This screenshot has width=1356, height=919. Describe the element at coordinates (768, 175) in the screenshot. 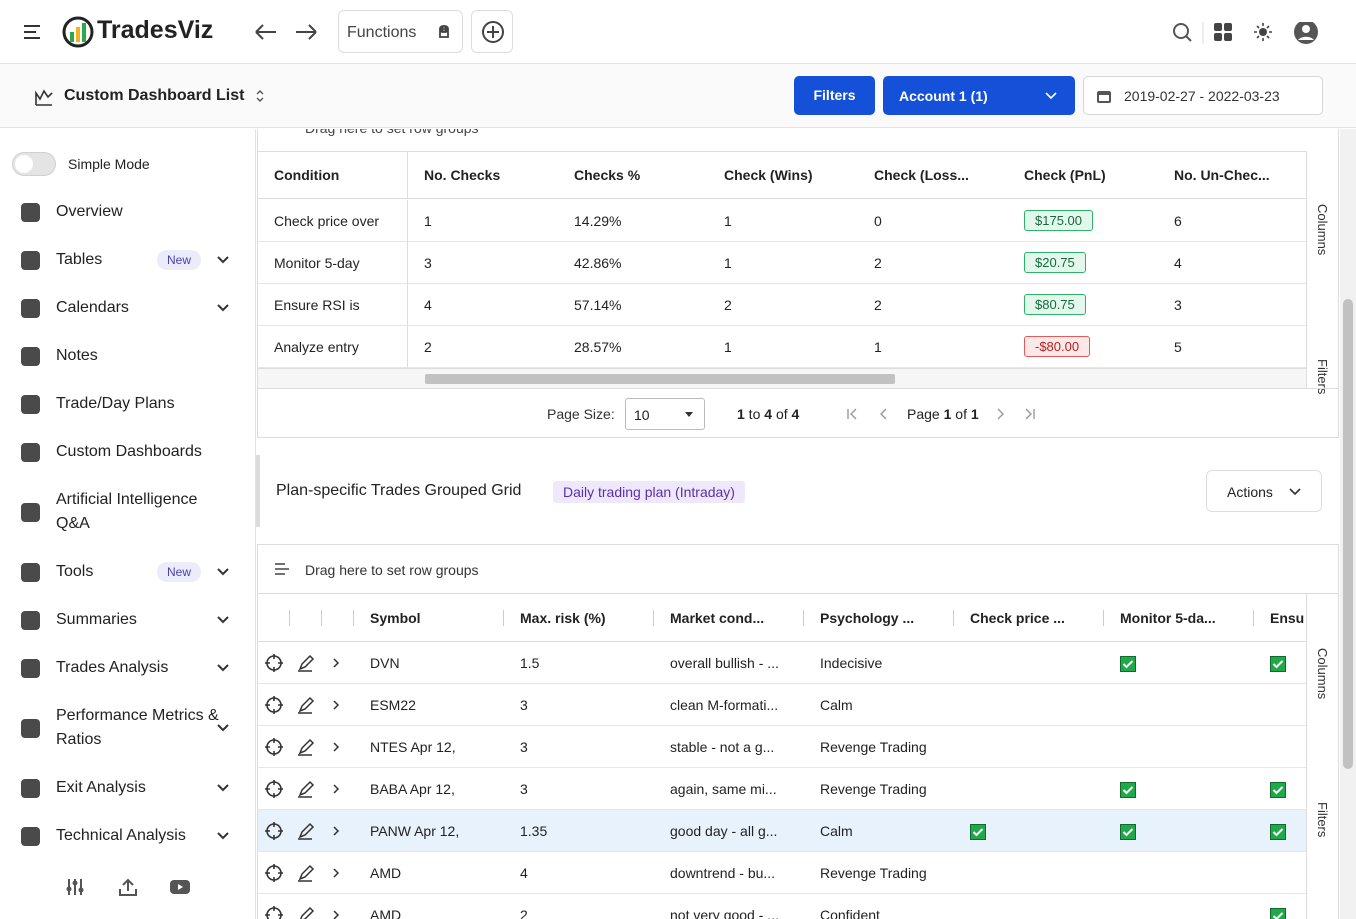

I see `column-header: Check (Wins)` at that location.